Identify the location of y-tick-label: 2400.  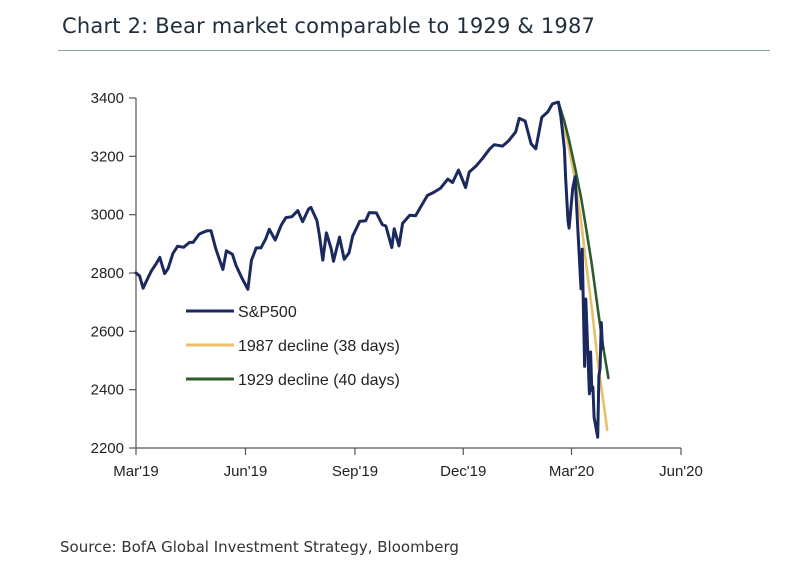
(107, 390).